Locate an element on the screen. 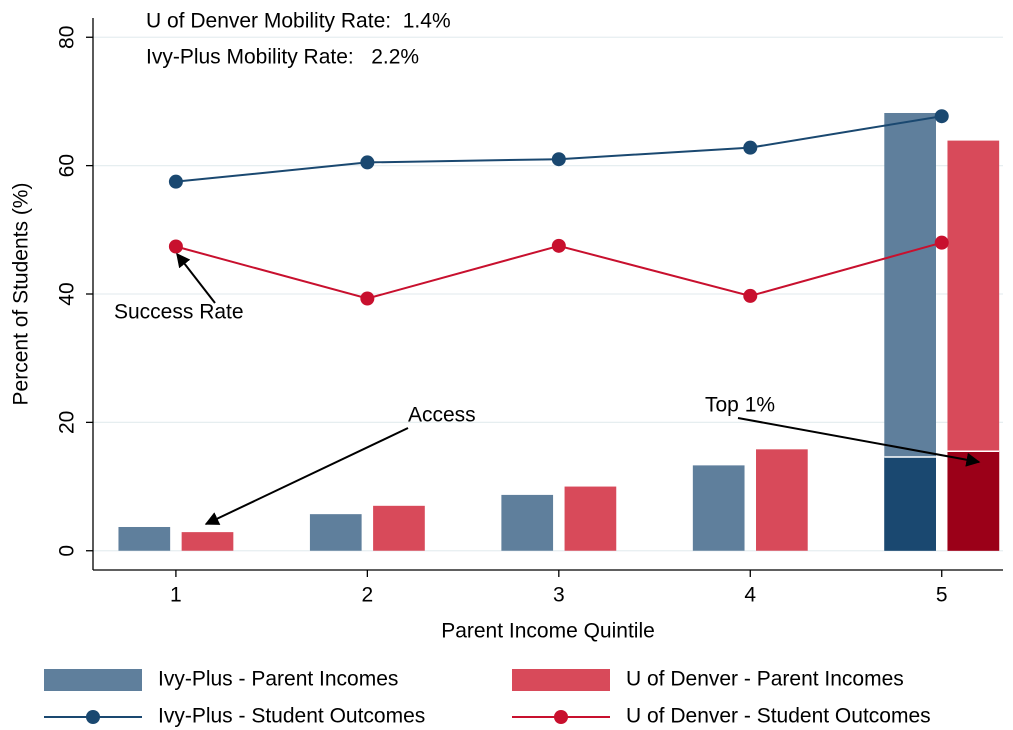 Image resolution: width=1013 pixels, height=730 pixels. x-tick-label: 1 is located at coordinates (176, 595).